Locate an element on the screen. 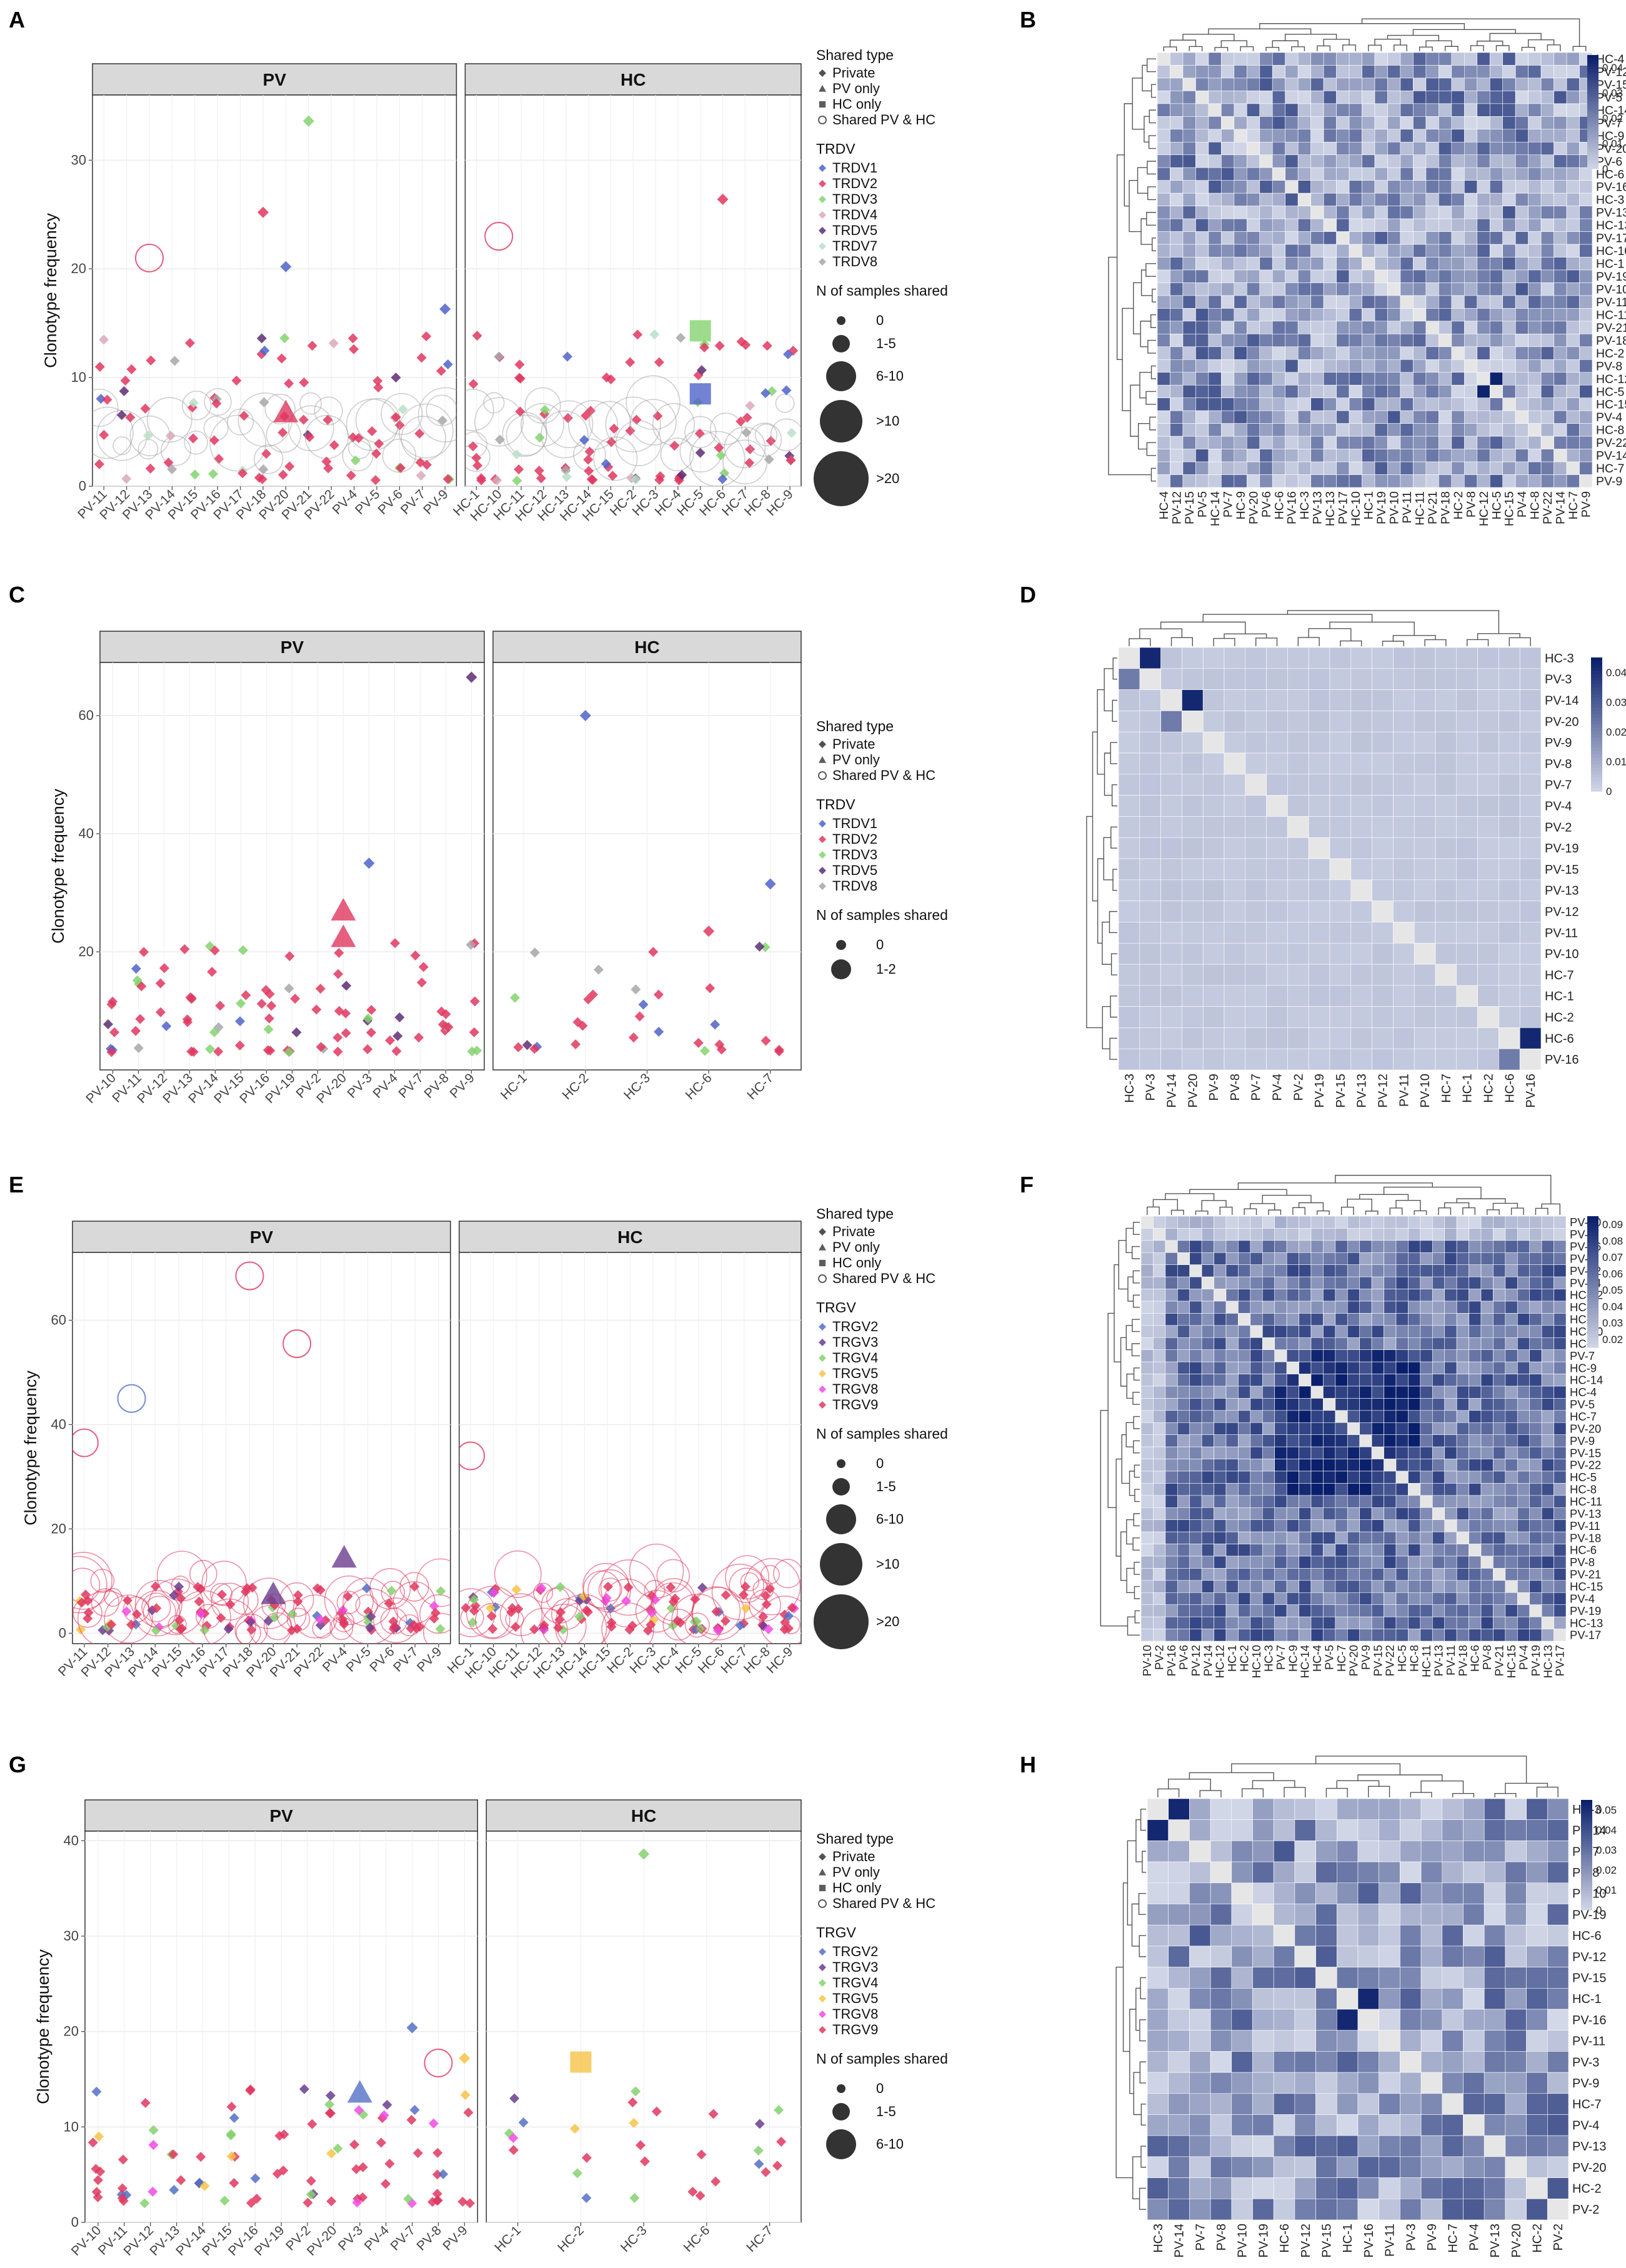 Image resolution: width=1626 pixels, height=2268 pixels. colorbar-step is located at coordinates (1597, 726).